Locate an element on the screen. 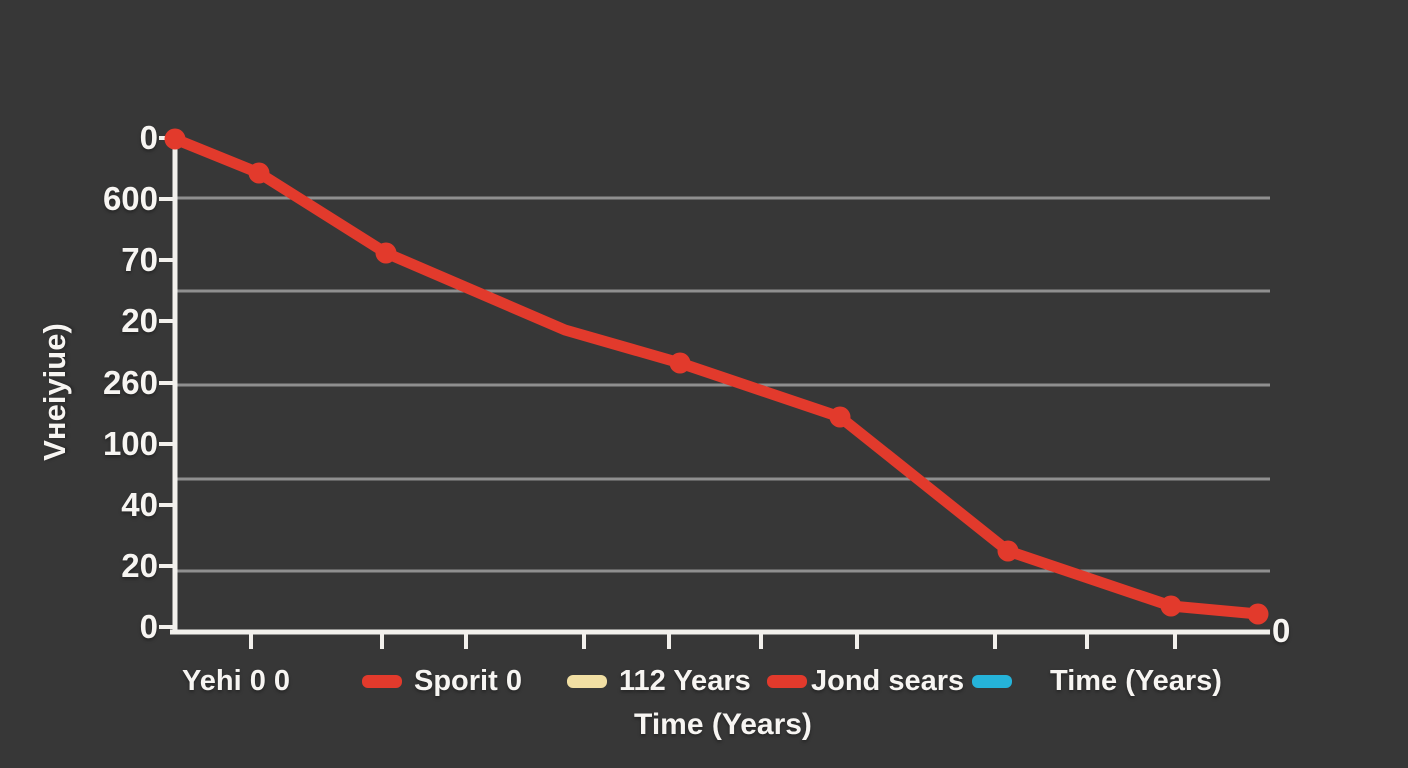 The height and width of the screenshot is (768, 1408). x-axis-end-tick-label: 0 is located at coordinates (1281, 630).